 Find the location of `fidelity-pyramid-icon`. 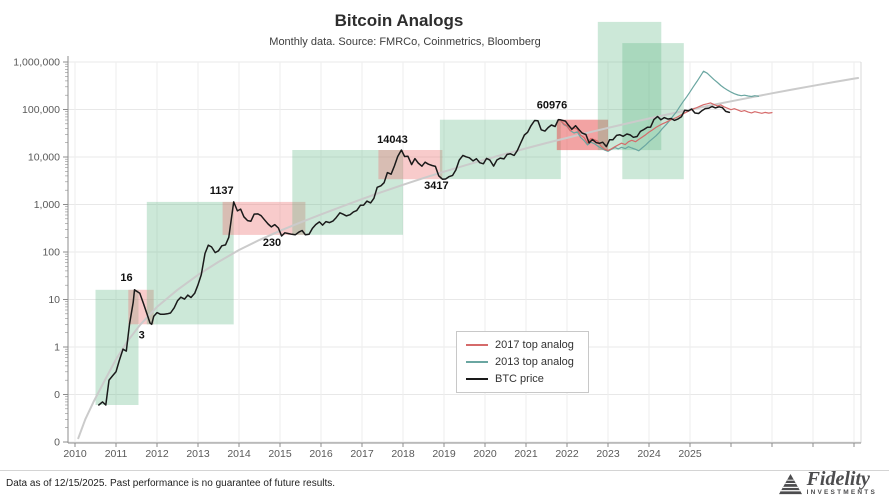

fidelity-pyramid-icon is located at coordinates (790, 484).